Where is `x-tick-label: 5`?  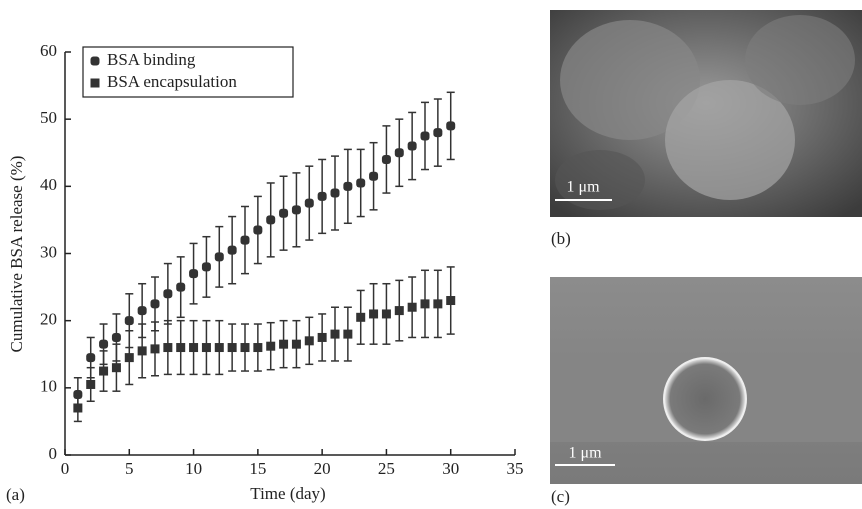
x-tick-label: 5 is located at coordinates (129, 468).